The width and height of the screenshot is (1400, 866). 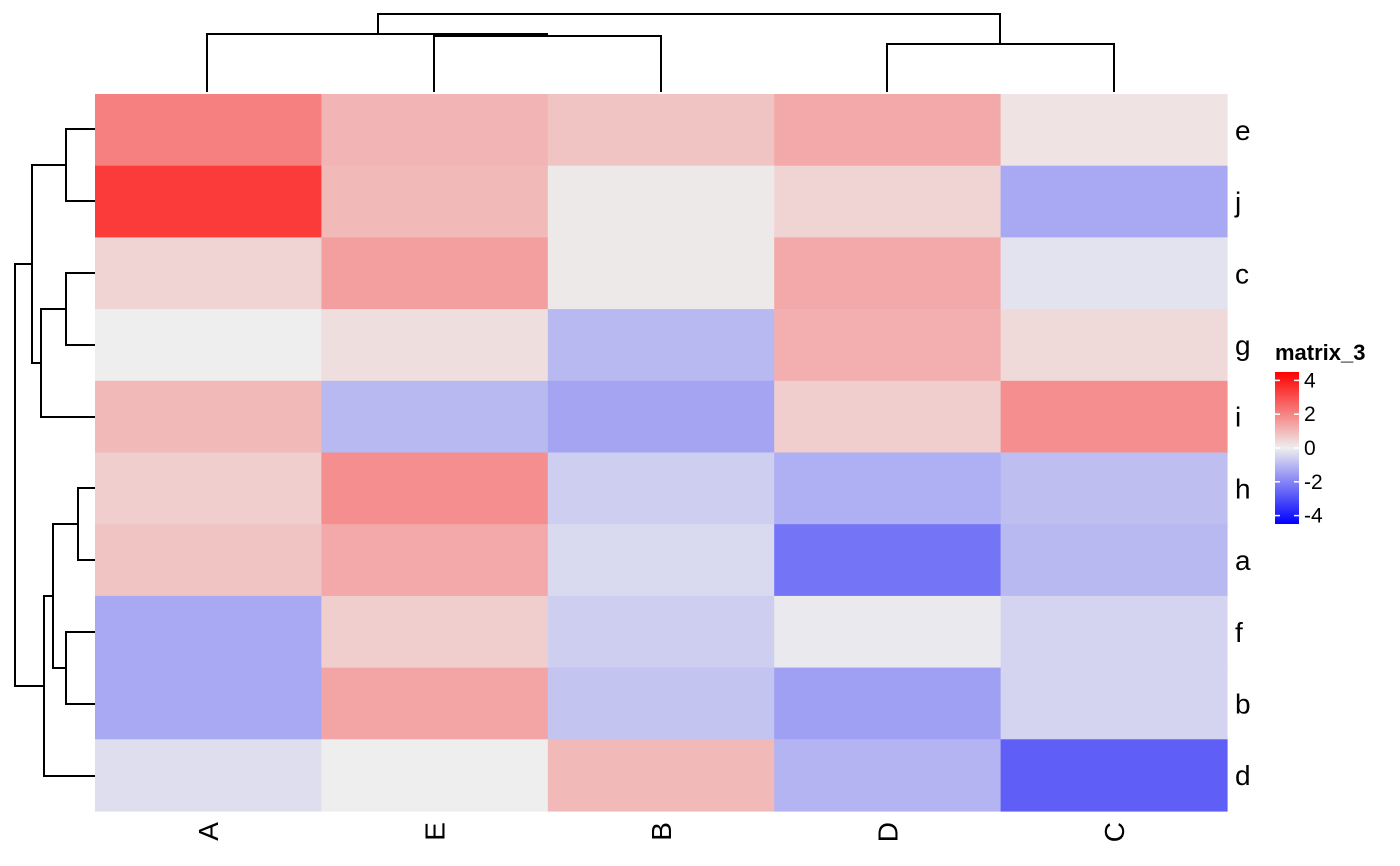 I want to click on row-label: d, so click(x=1243, y=775).